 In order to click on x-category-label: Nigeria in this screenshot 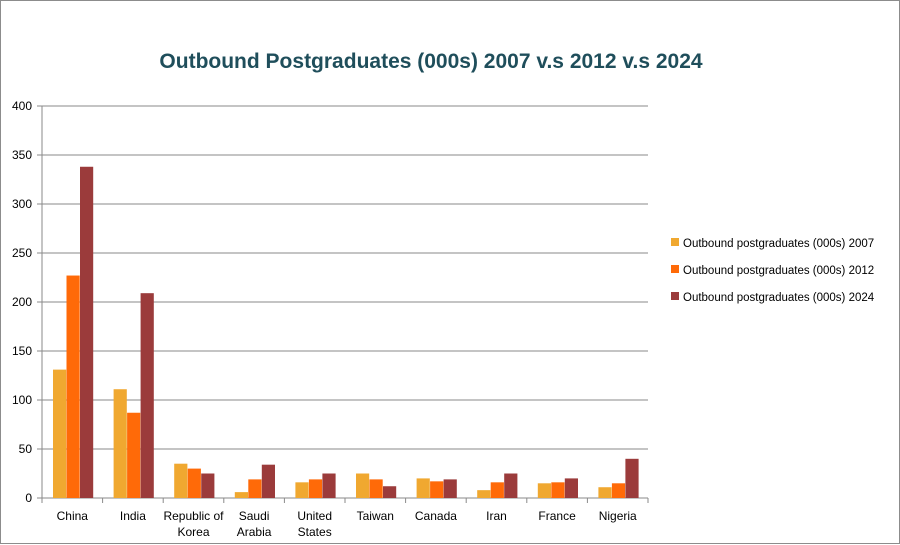, I will do `click(618, 516)`.